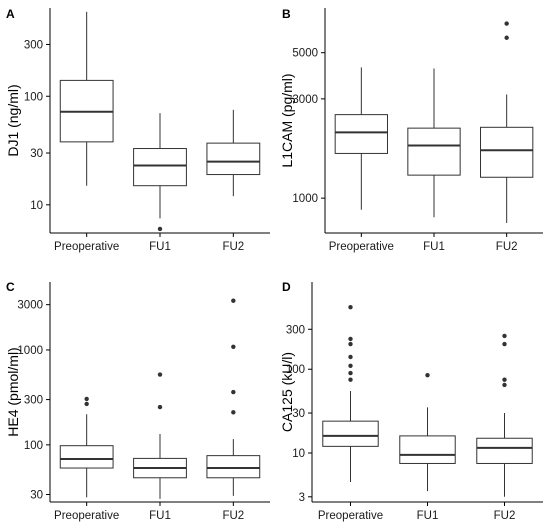 The width and height of the screenshot is (550, 531). I want to click on y-tick-label: 3, so click(302, 498).